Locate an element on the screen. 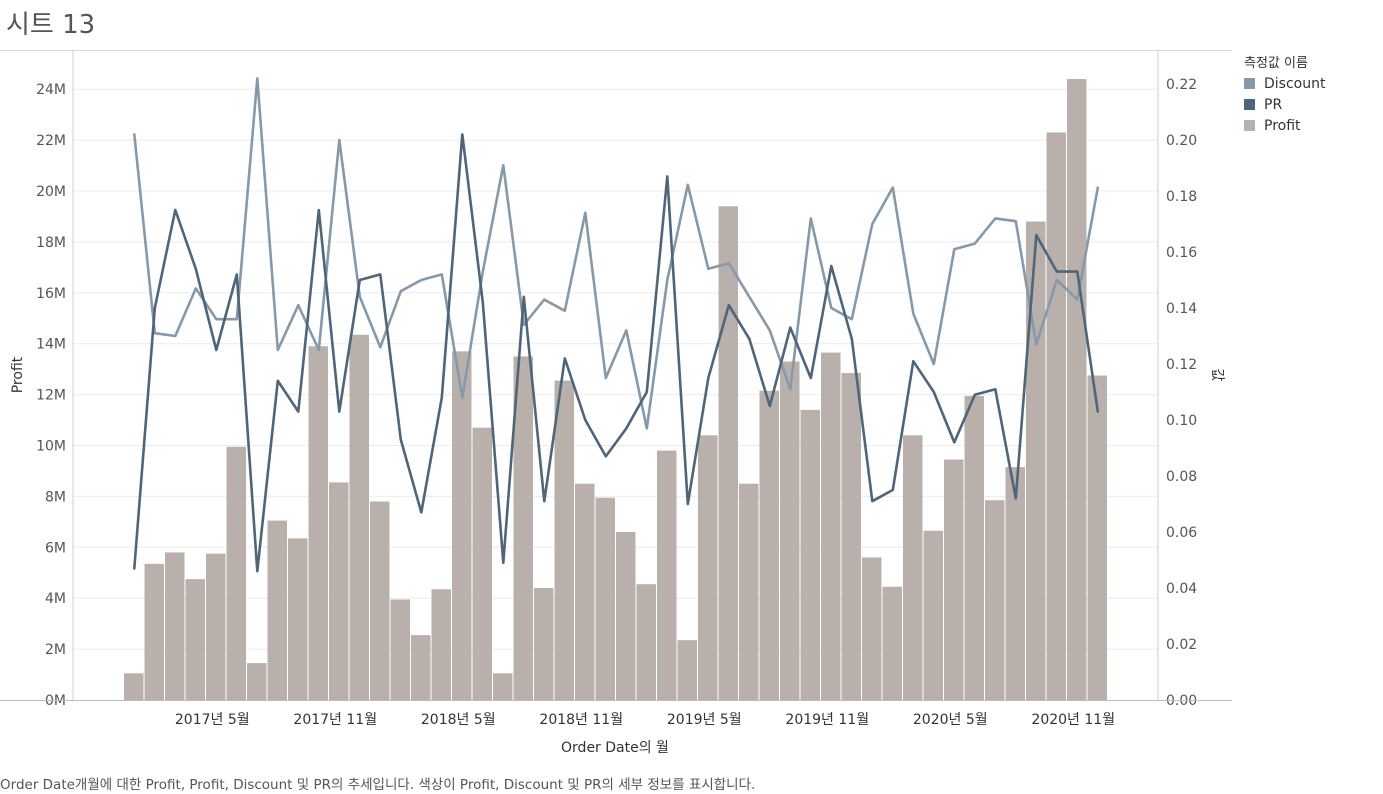 This screenshot has height=794, width=1383. sheet-title: 시트 13 is located at coordinates (51, 25).